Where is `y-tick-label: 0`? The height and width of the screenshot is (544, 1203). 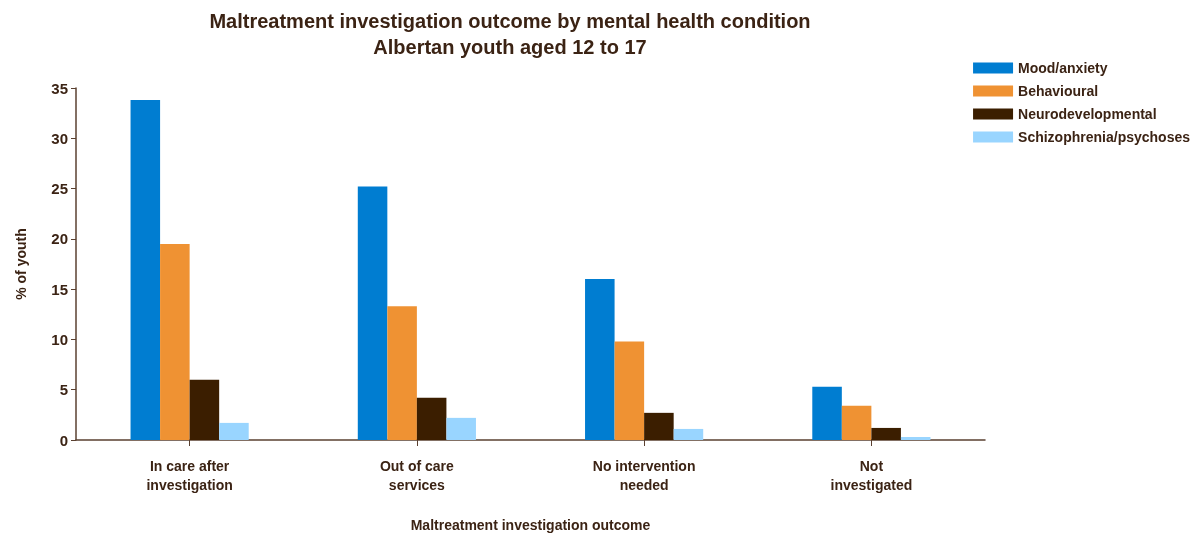 y-tick-label: 0 is located at coordinates (63, 440).